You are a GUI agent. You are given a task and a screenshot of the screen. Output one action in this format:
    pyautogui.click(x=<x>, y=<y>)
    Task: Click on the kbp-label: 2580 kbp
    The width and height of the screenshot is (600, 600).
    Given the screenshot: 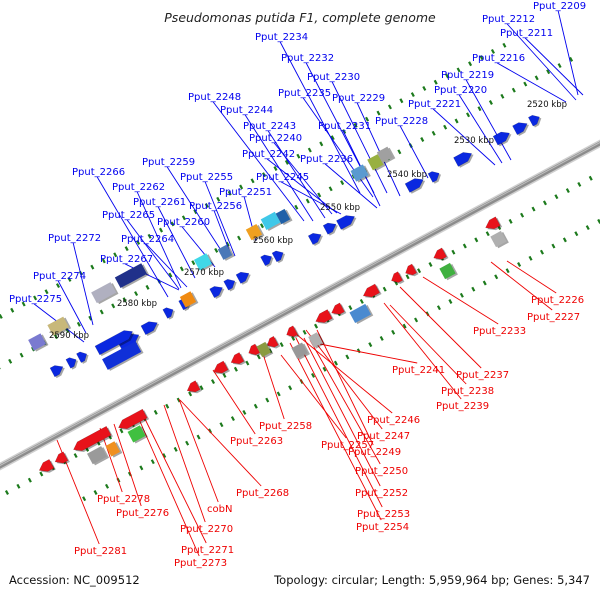 What is the action you would take?
    pyautogui.click(x=137, y=304)
    